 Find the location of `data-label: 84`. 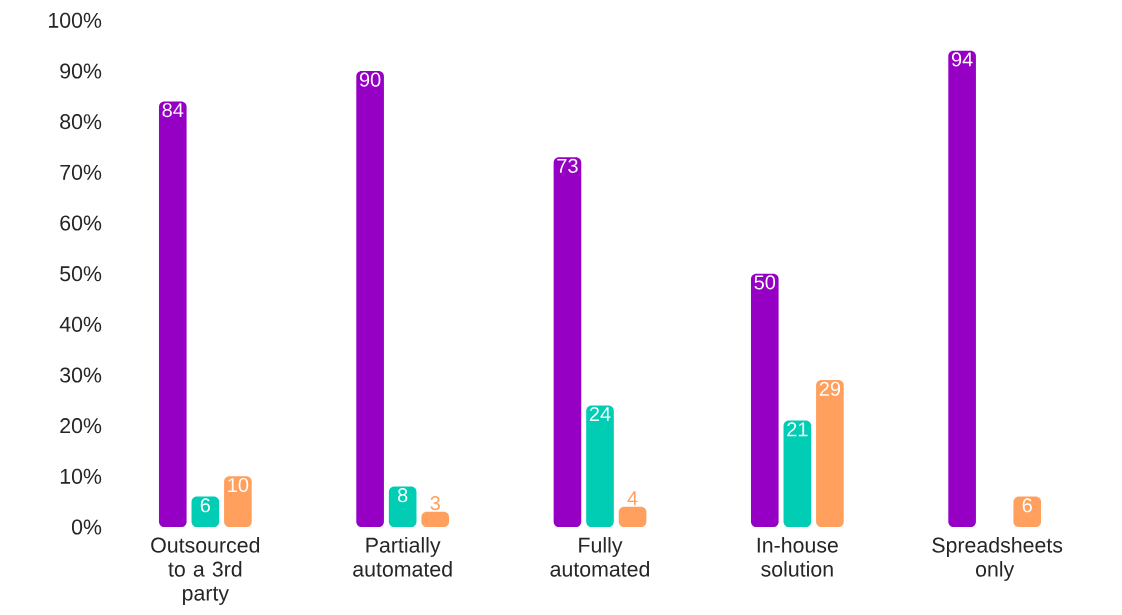

data-label: 84 is located at coordinates (173, 110).